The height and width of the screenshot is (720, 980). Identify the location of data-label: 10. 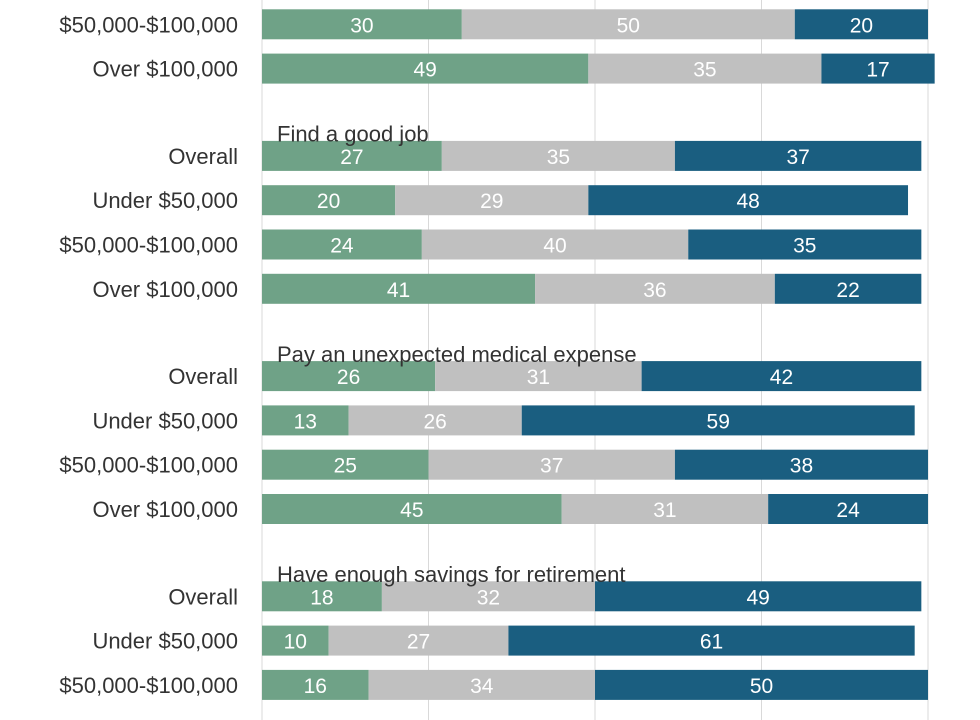
(295, 642).